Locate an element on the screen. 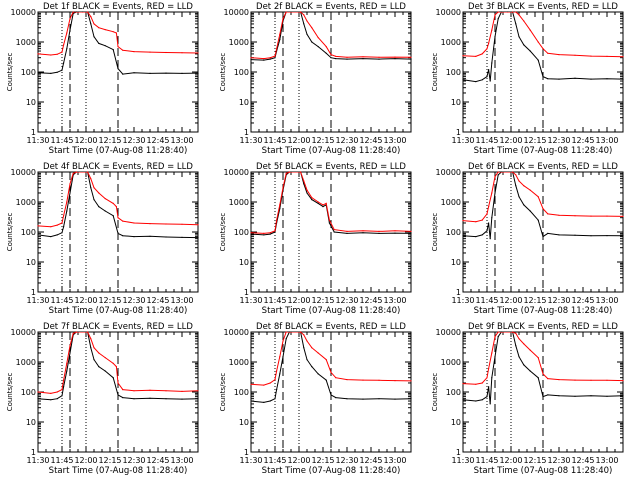 Image resolution: width=640 pixels, height=480 pixels. panel-title: Det 1f BLACK = Events, RED = LLD is located at coordinates (118, 7).